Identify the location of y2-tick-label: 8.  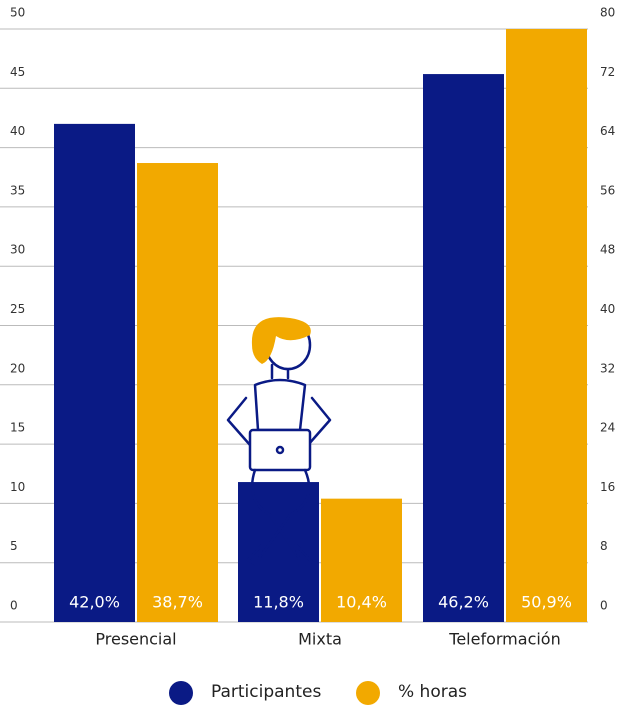
(604, 546).